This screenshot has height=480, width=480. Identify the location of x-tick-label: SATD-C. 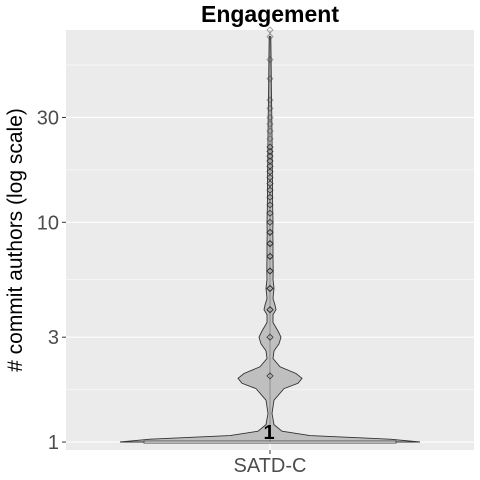
(270, 466).